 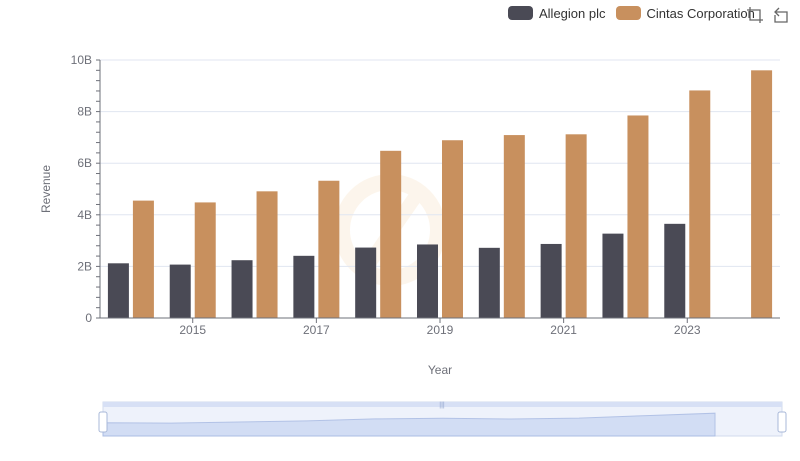 I want to click on y-tick-label: 10B, so click(x=81, y=60).